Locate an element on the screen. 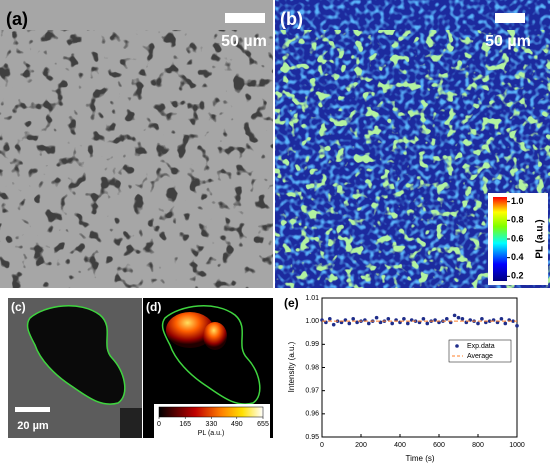 This screenshot has width=550, height=472. legend-label: Exp.data is located at coordinates (481, 346).